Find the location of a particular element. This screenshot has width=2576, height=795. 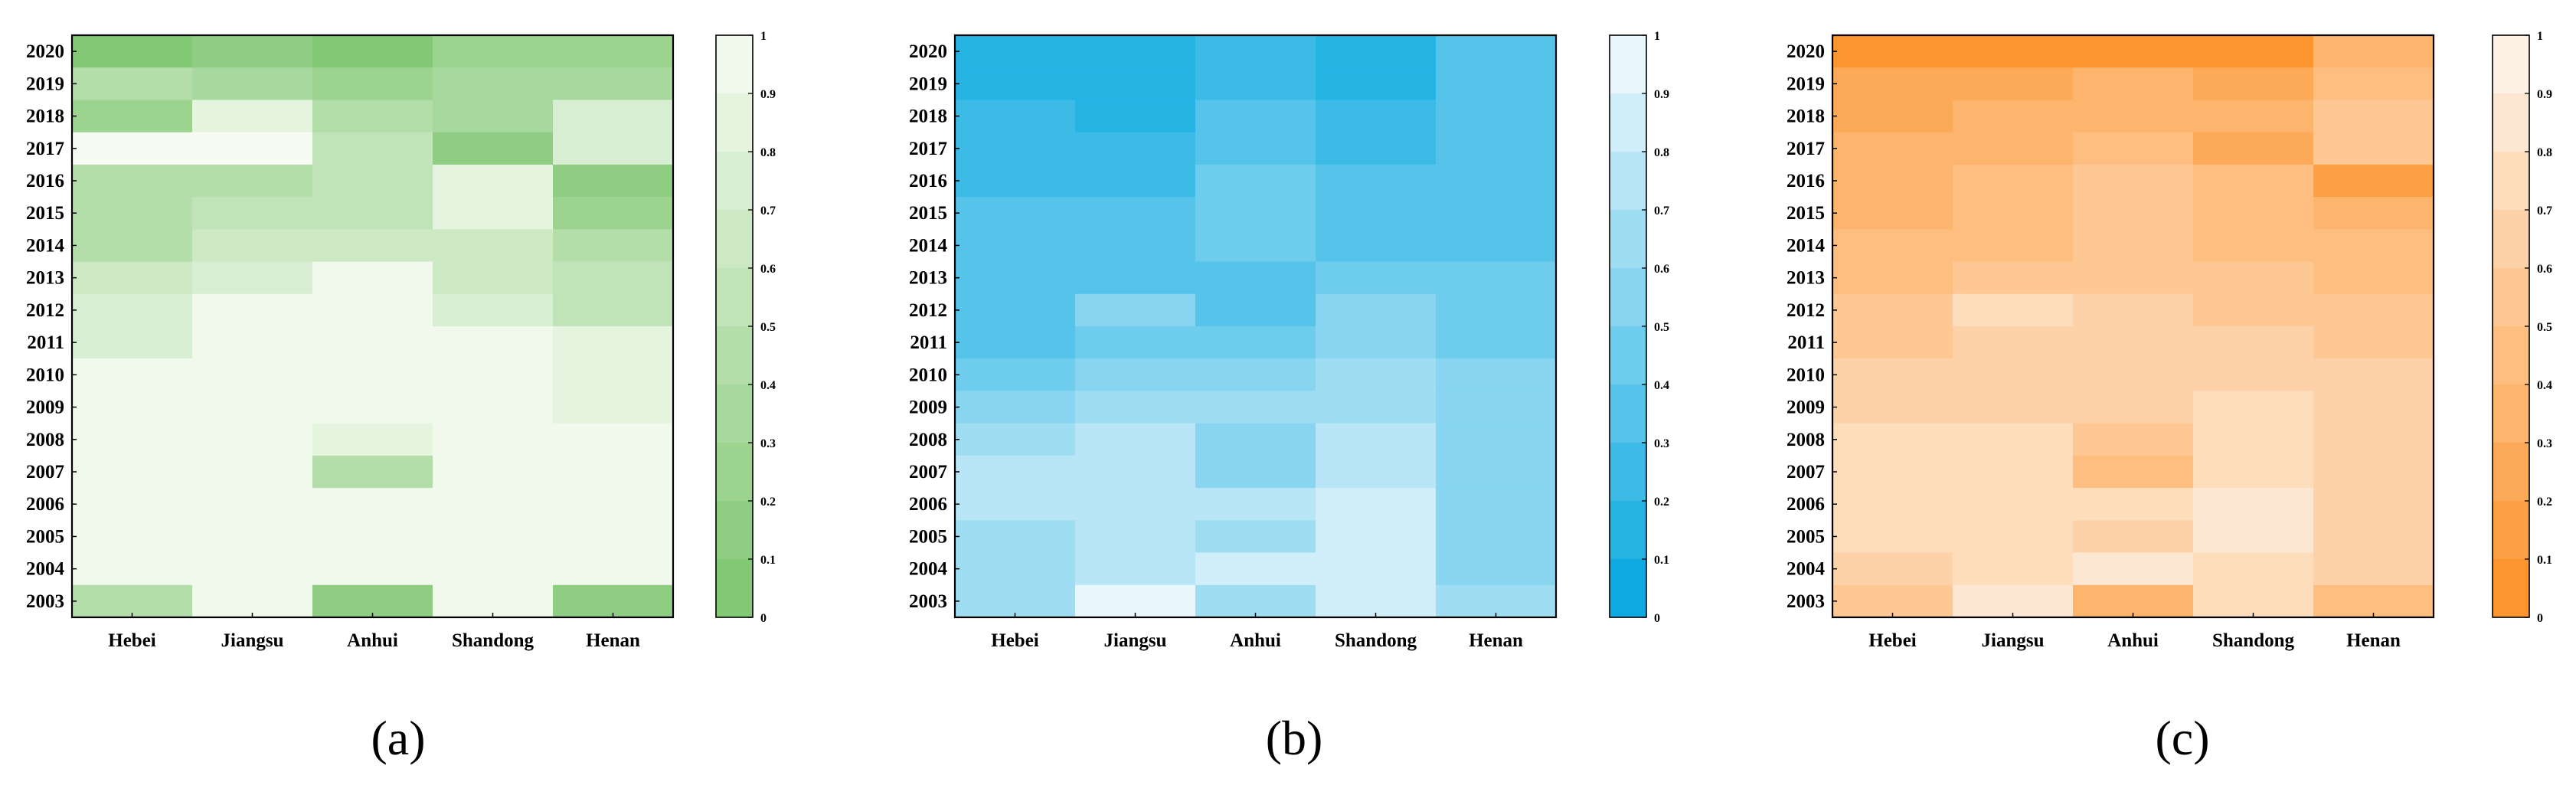

colorbar-tick-label: 0.7 is located at coordinates (1661, 211).